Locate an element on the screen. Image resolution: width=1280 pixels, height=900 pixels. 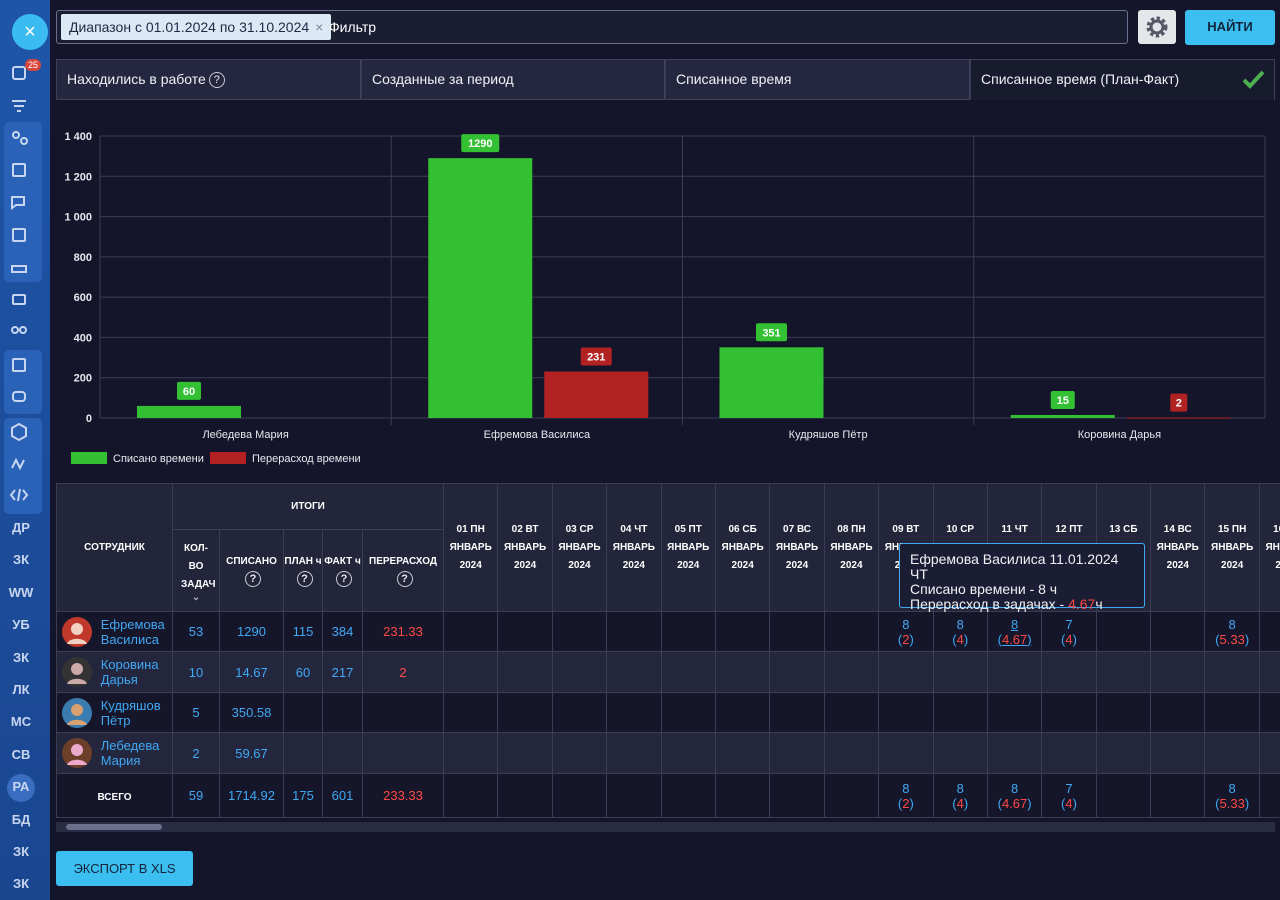
scroll-thumb is located at coordinates (114, 827).